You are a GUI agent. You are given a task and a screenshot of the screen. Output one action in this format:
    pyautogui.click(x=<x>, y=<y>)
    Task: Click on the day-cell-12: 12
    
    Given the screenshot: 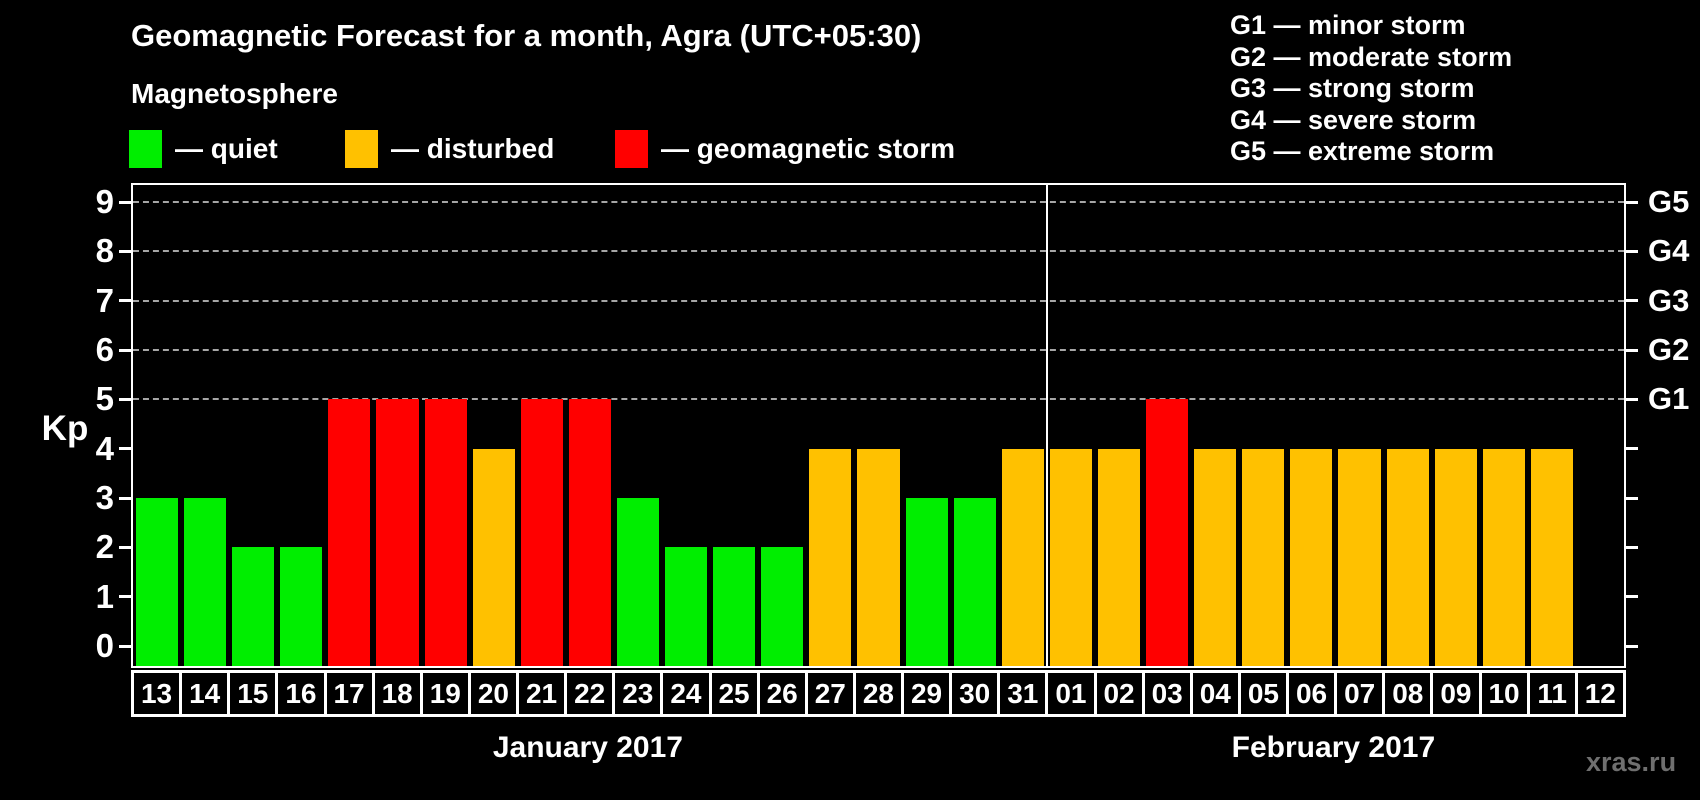 What is the action you would take?
    pyautogui.click(x=1600, y=693)
    